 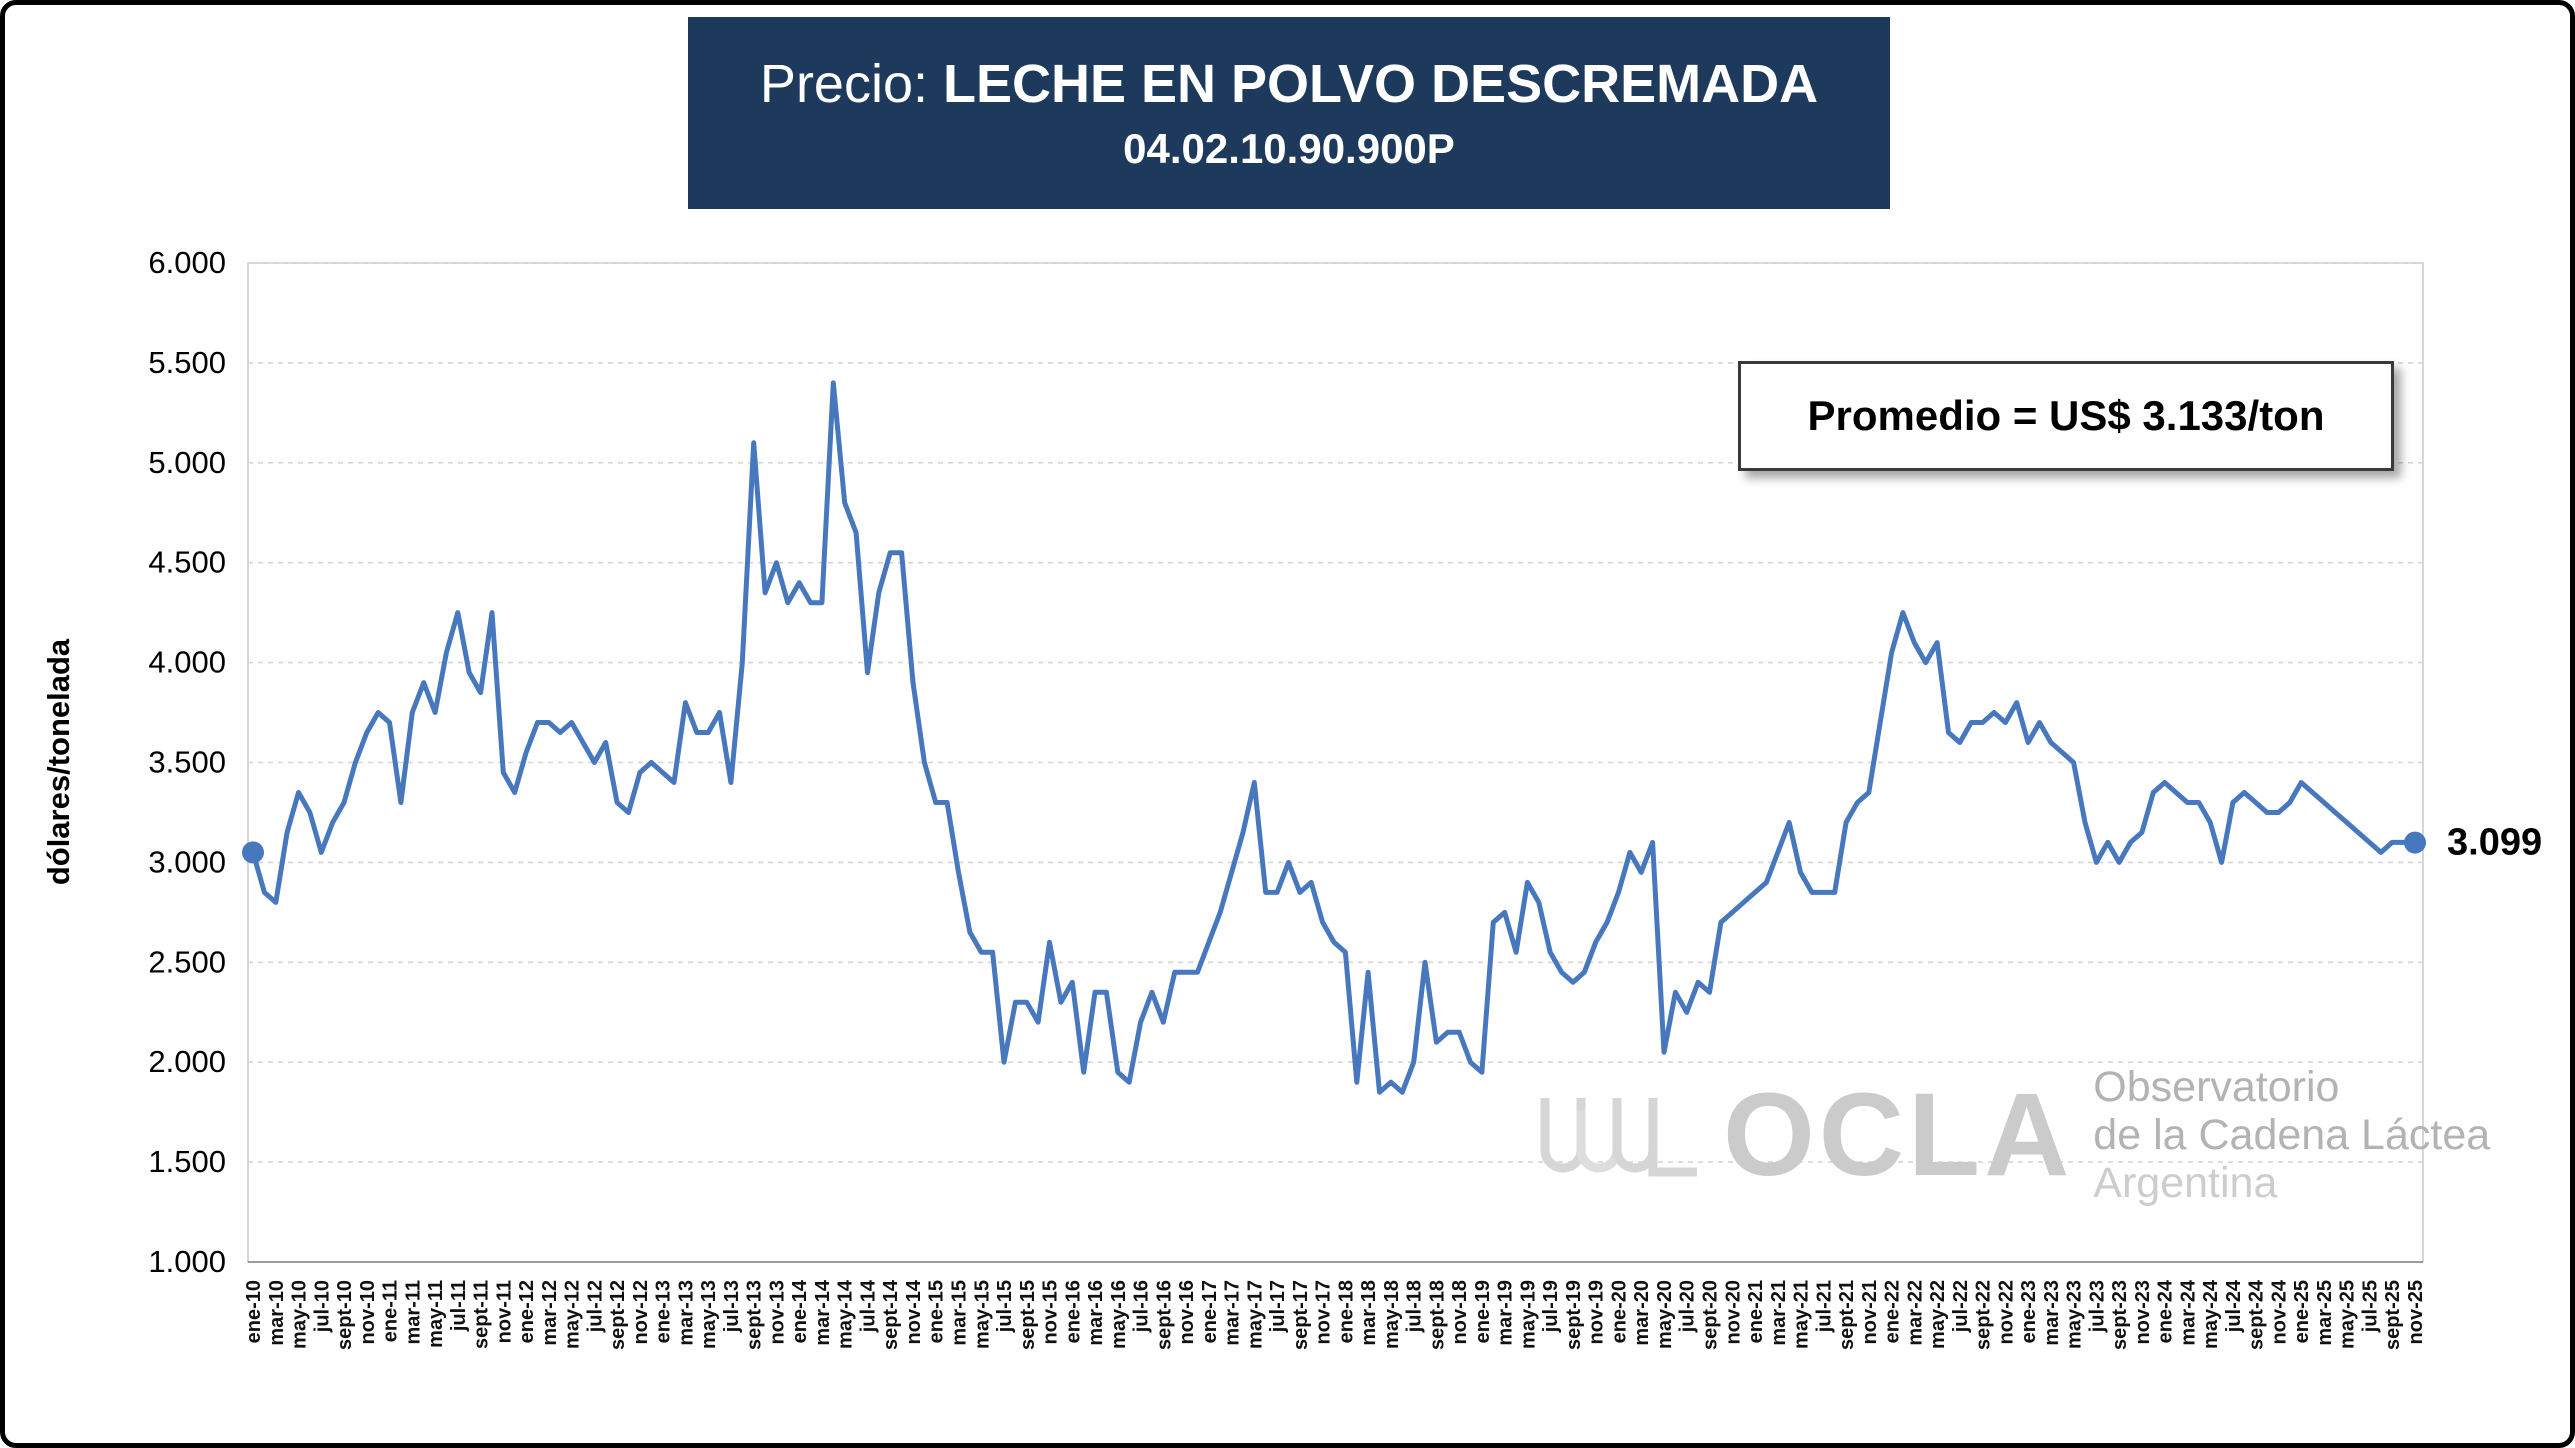 What do you see at coordinates (527, 1311) in the screenshot?
I see `x-tick-label: ene-12` at bounding box center [527, 1311].